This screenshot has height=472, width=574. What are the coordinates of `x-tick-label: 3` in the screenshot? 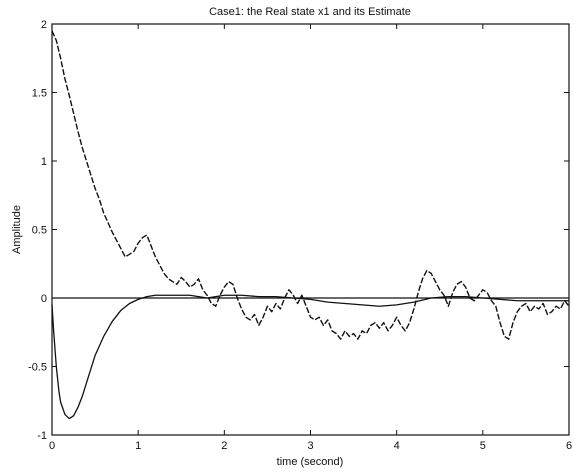 It's located at (310, 446).